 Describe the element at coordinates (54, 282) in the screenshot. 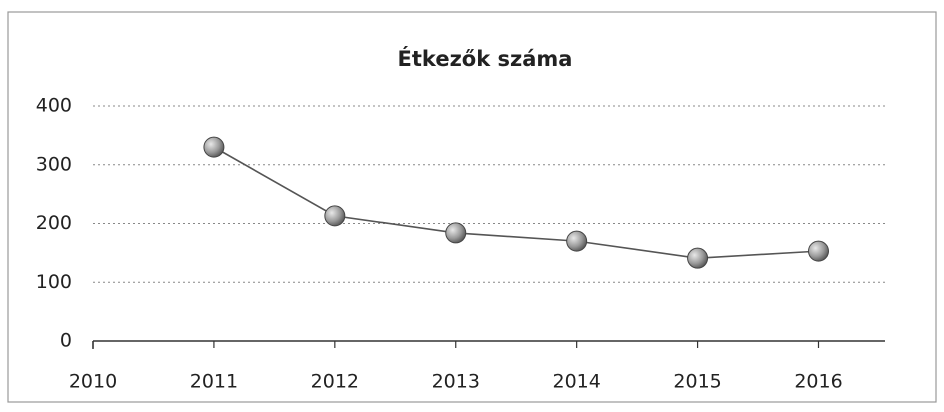

I see `y-tick-label: 100` at that location.